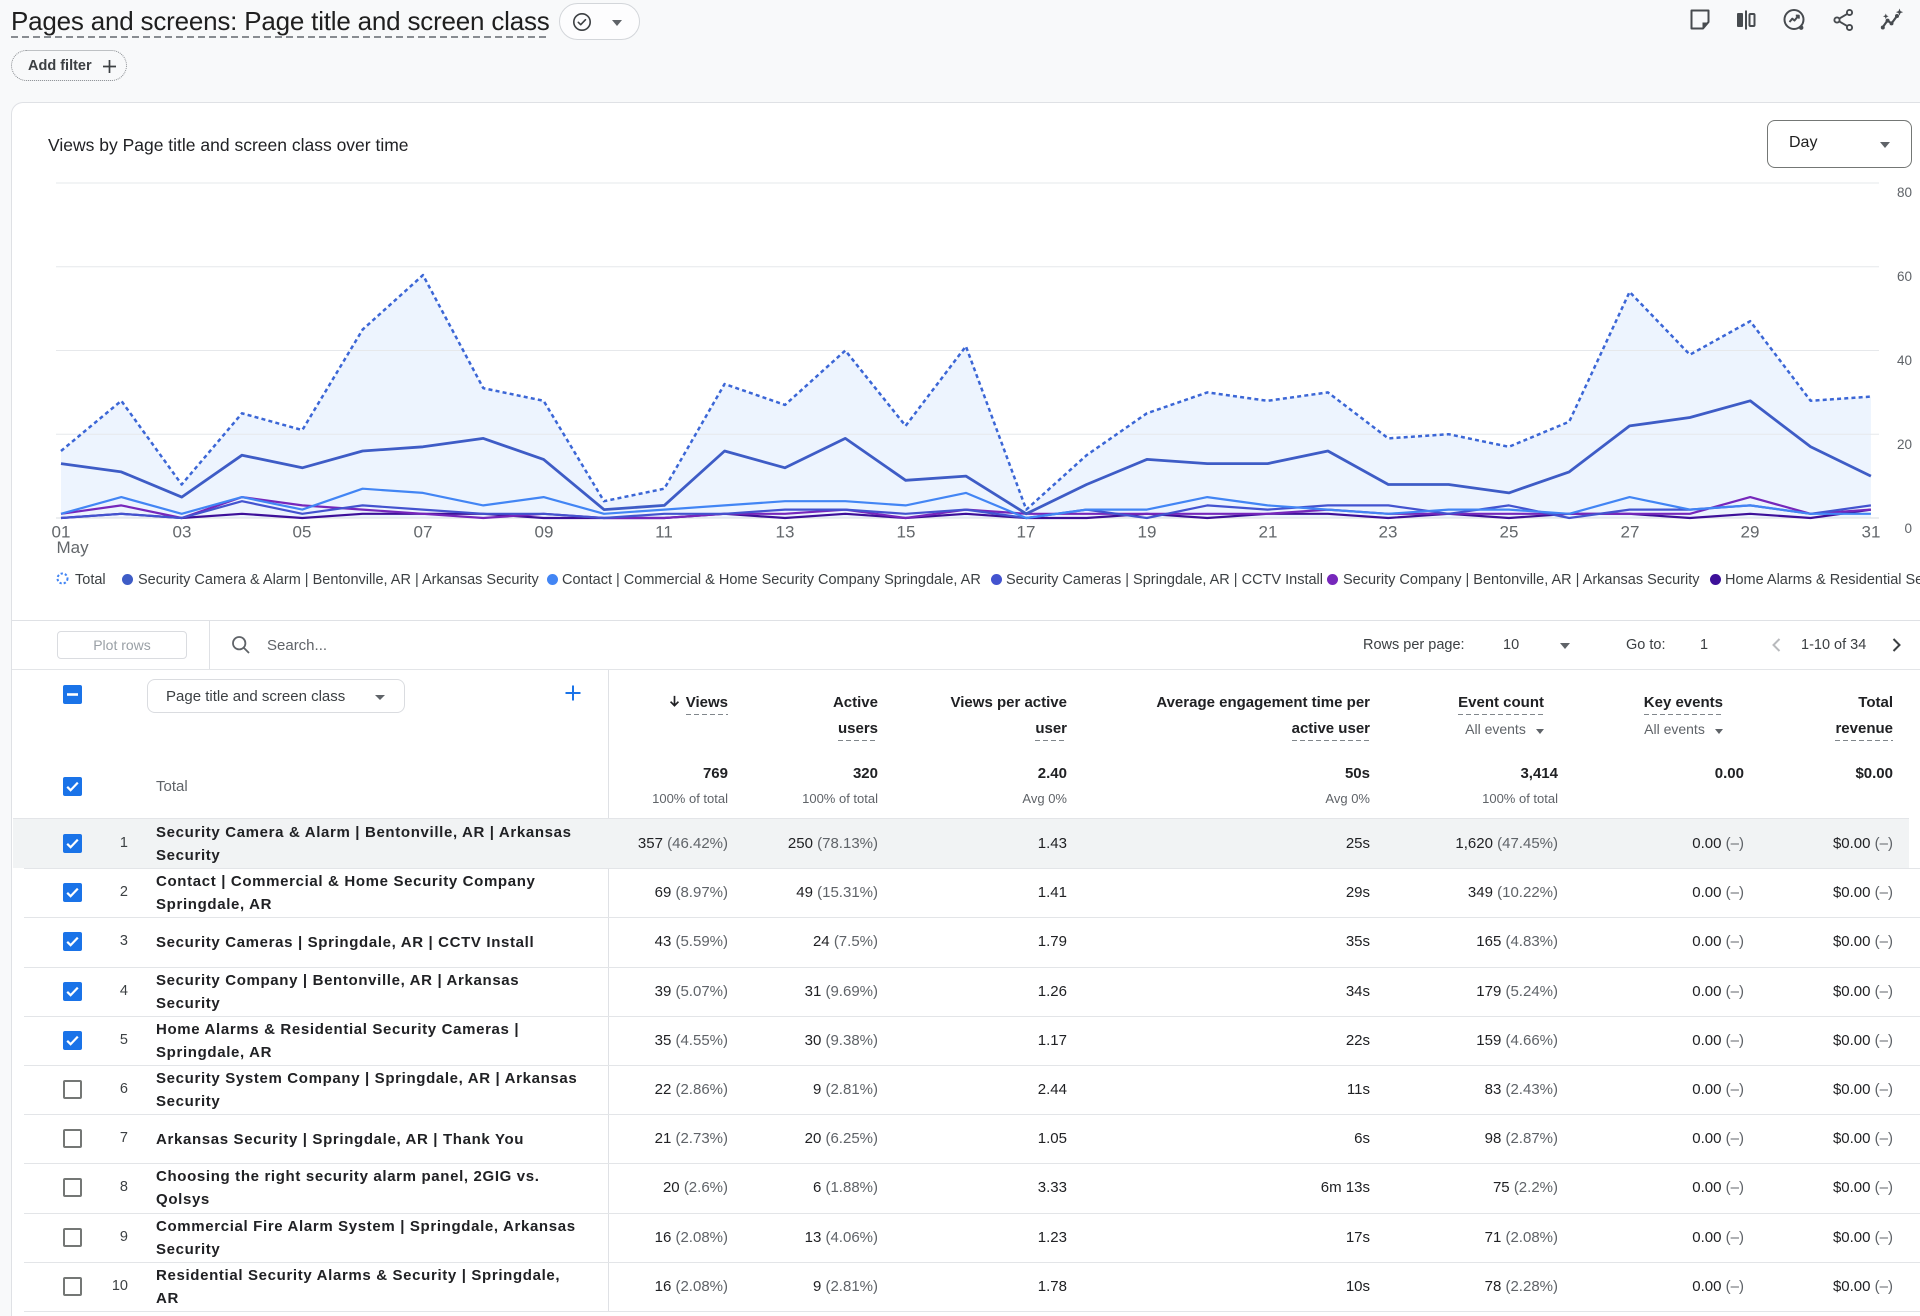 This screenshot has height=1316, width=1920. I want to click on svg-text: 01, so click(61, 532).